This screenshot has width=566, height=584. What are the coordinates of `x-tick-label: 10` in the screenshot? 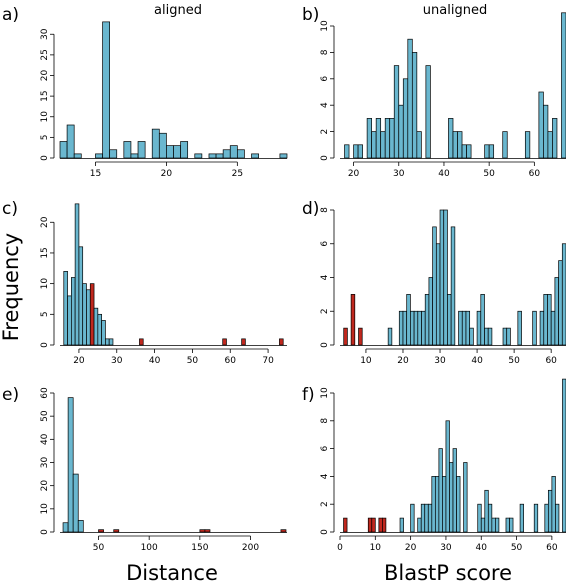 It's located at (366, 361).